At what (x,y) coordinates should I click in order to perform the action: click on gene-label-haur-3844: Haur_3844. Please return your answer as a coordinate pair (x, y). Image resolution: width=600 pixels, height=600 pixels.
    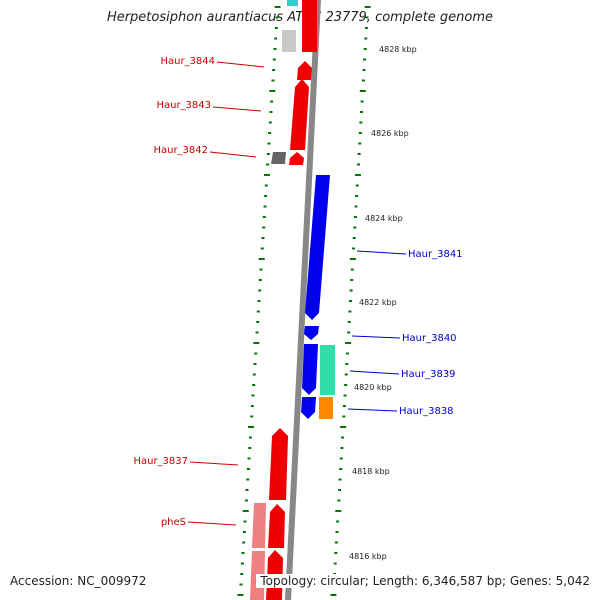
    Looking at the image, I should click on (187, 61).